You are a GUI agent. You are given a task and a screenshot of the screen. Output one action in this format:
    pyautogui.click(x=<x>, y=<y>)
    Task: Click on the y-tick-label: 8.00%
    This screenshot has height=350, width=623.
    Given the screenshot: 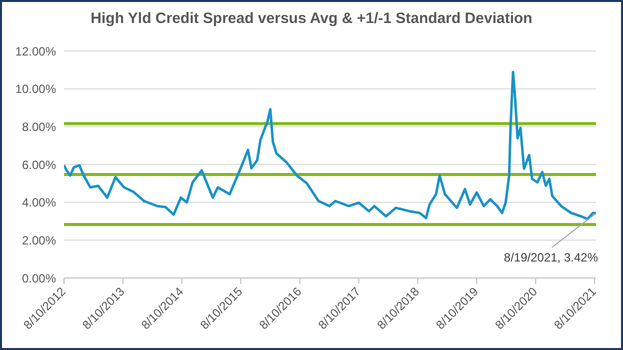 What is the action you would take?
    pyautogui.click(x=39, y=127)
    